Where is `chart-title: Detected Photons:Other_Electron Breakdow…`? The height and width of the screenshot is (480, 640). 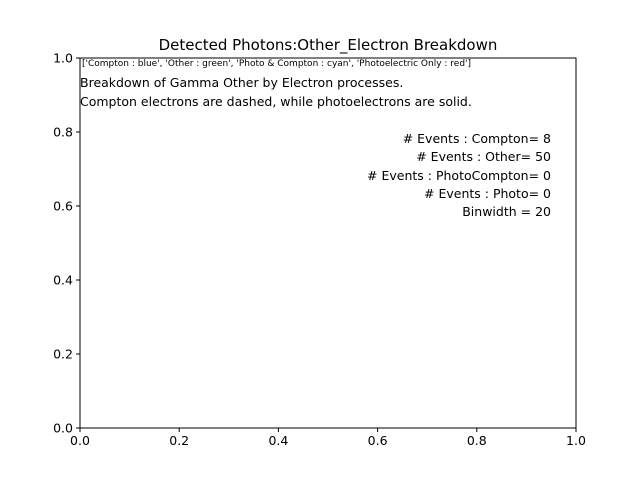 chart-title: Detected Photons:Other_Electron Breakdow… is located at coordinates (328, 45).